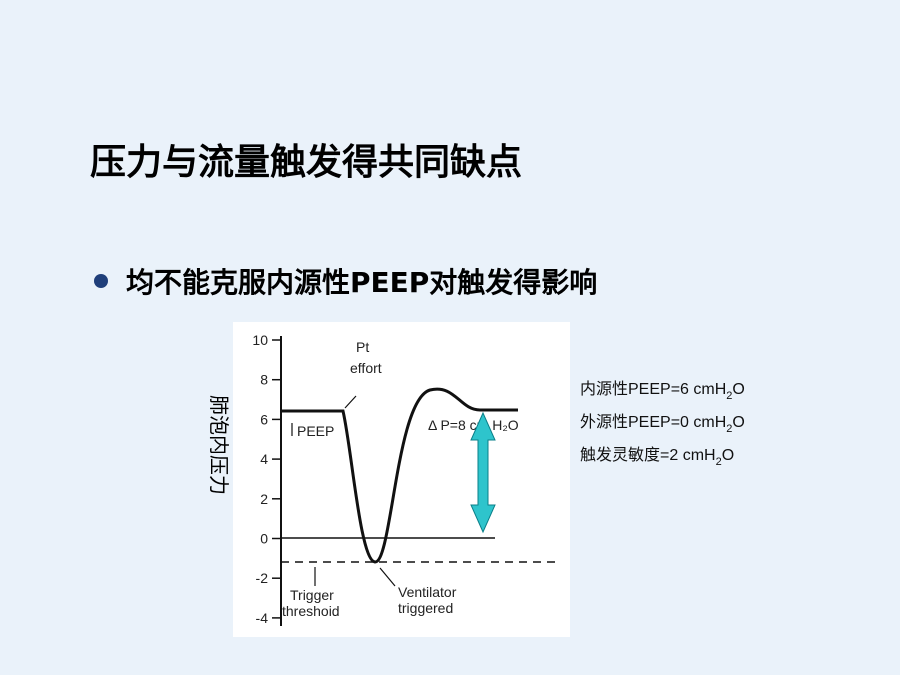  I want to click on pressure-curve, so click(399, 475).